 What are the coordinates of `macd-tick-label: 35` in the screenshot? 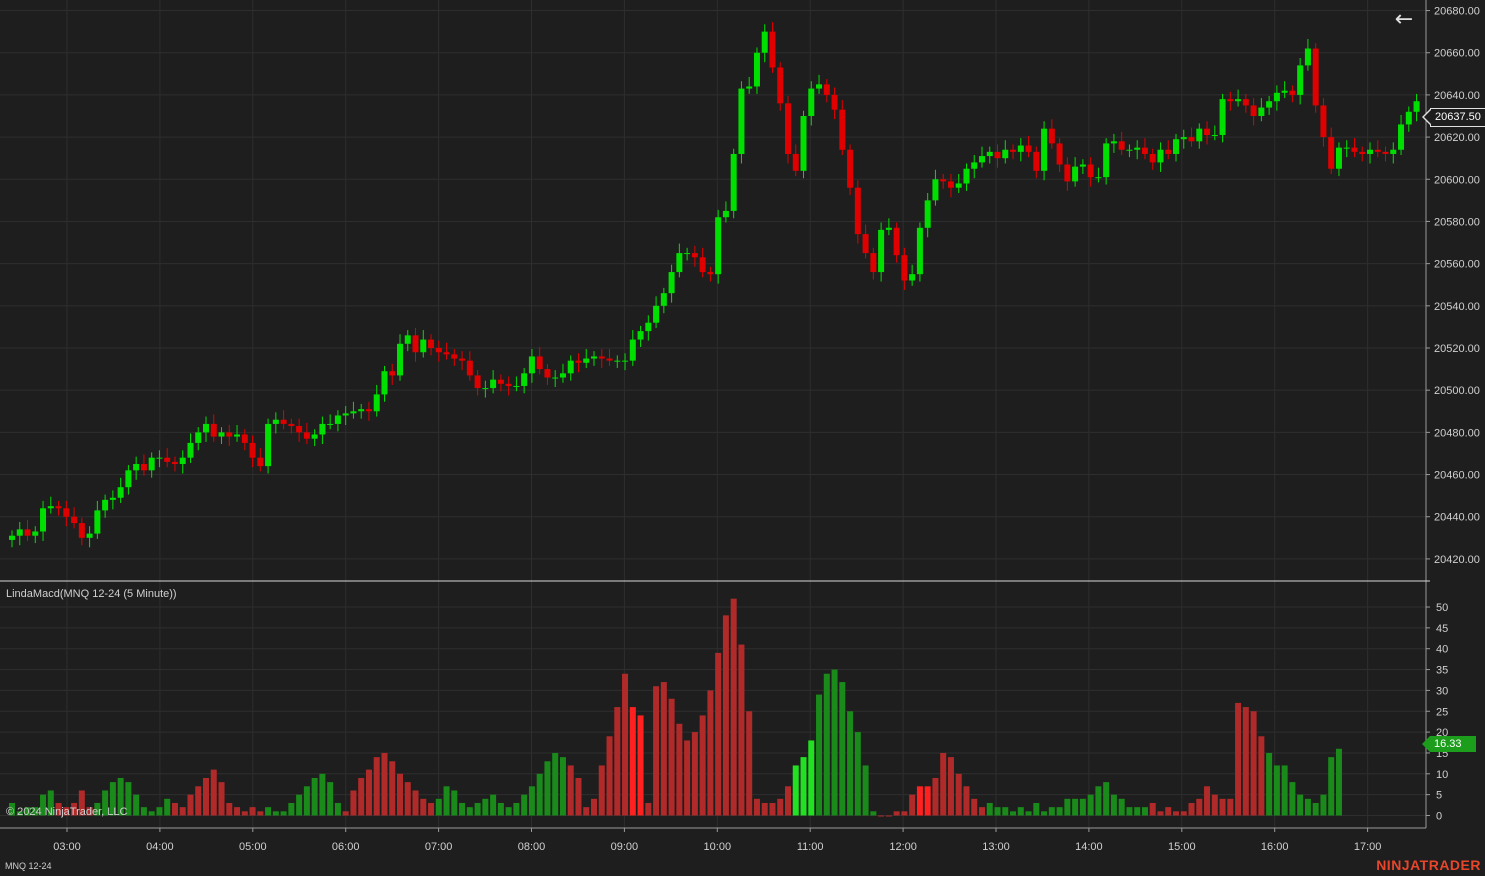 It's located at (1442, 671).